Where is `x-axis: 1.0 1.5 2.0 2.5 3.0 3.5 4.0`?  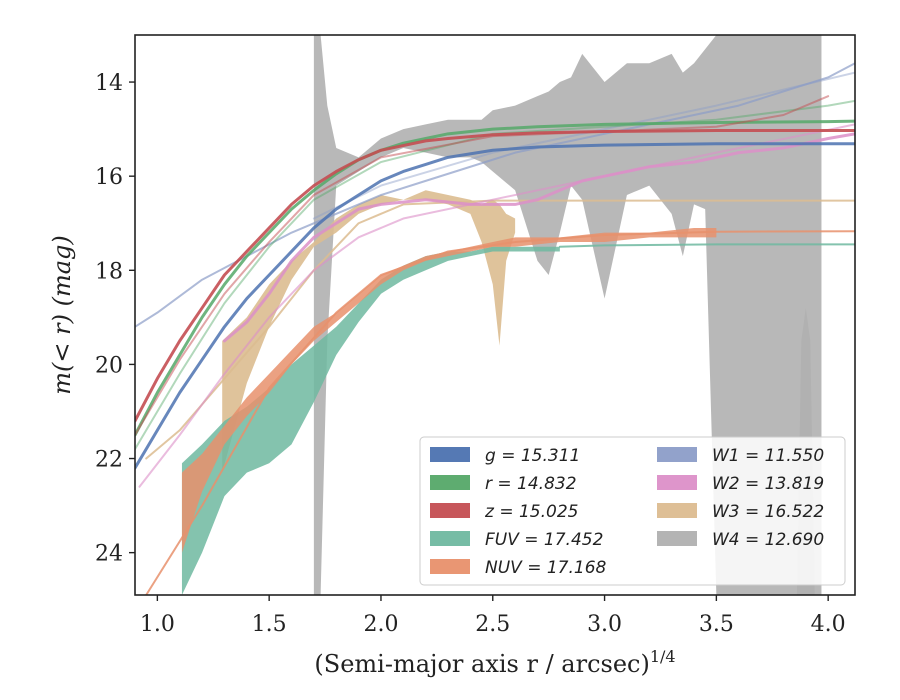 x-axis: 1.0 1.5 2.0 2.5 3.0 3.5 4.0 is located at coordinates (493, 616).